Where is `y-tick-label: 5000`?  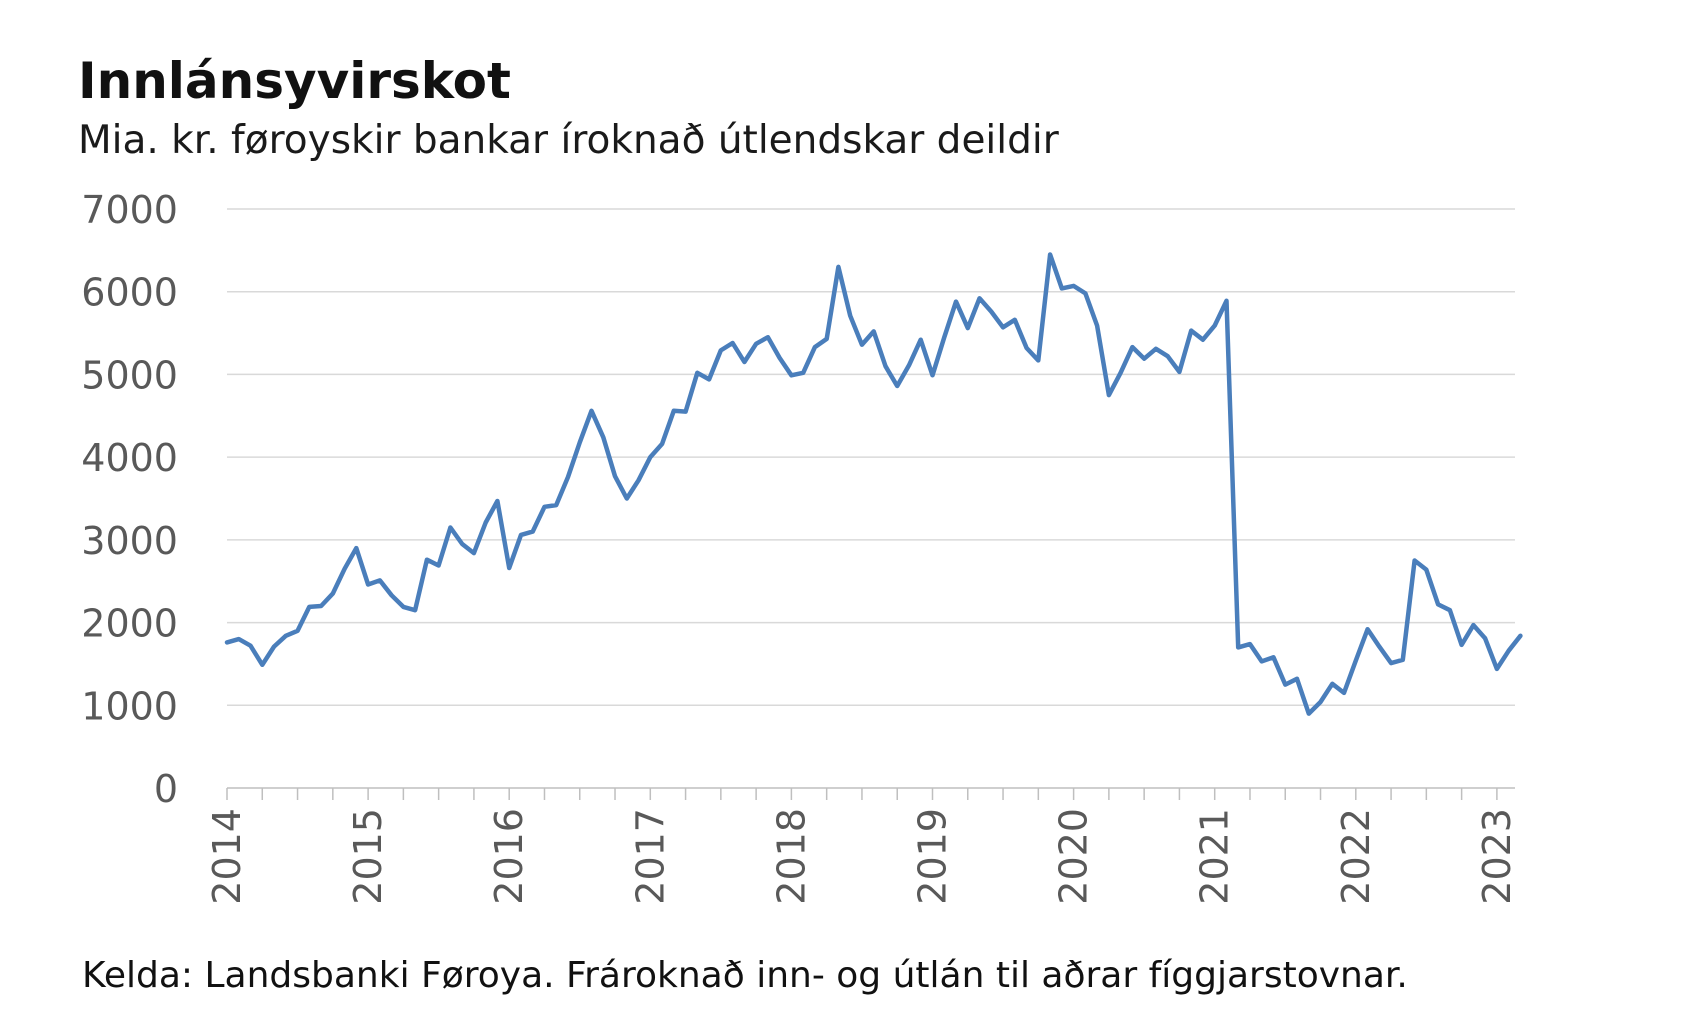 y-tick-label: 5000 is located at coordinates (129, 375).